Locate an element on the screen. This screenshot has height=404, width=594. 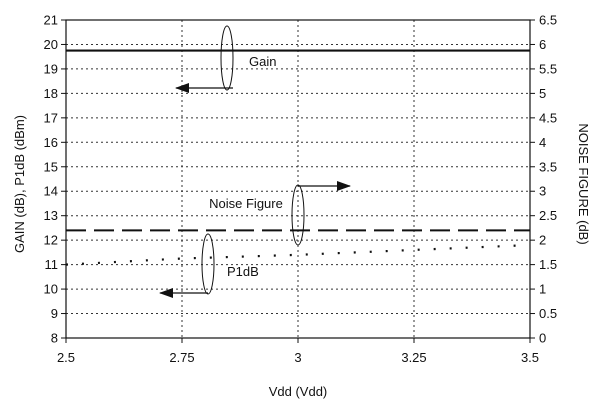
annotation-label: Noise Figure is located at coordinates (246, 203).